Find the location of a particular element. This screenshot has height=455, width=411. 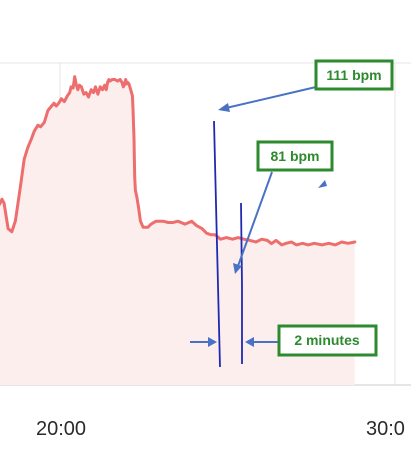

time-interval-markers is located at coordinates (228, 244).